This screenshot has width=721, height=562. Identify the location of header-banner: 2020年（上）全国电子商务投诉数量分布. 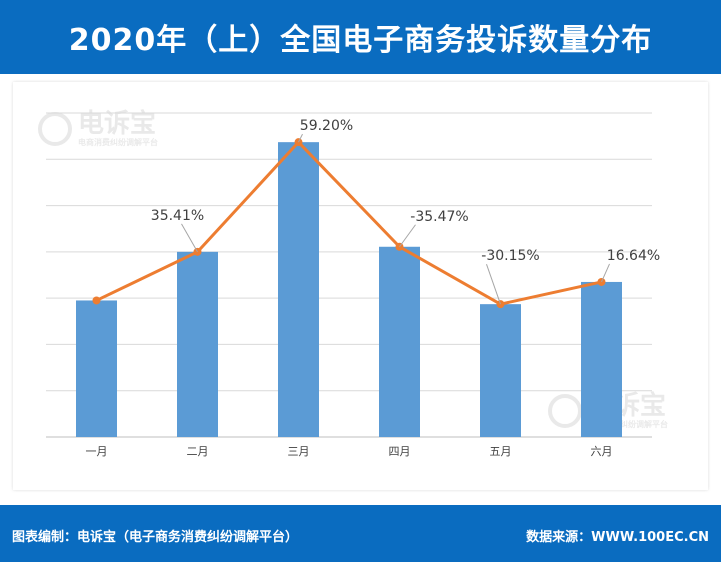
(360, 37).